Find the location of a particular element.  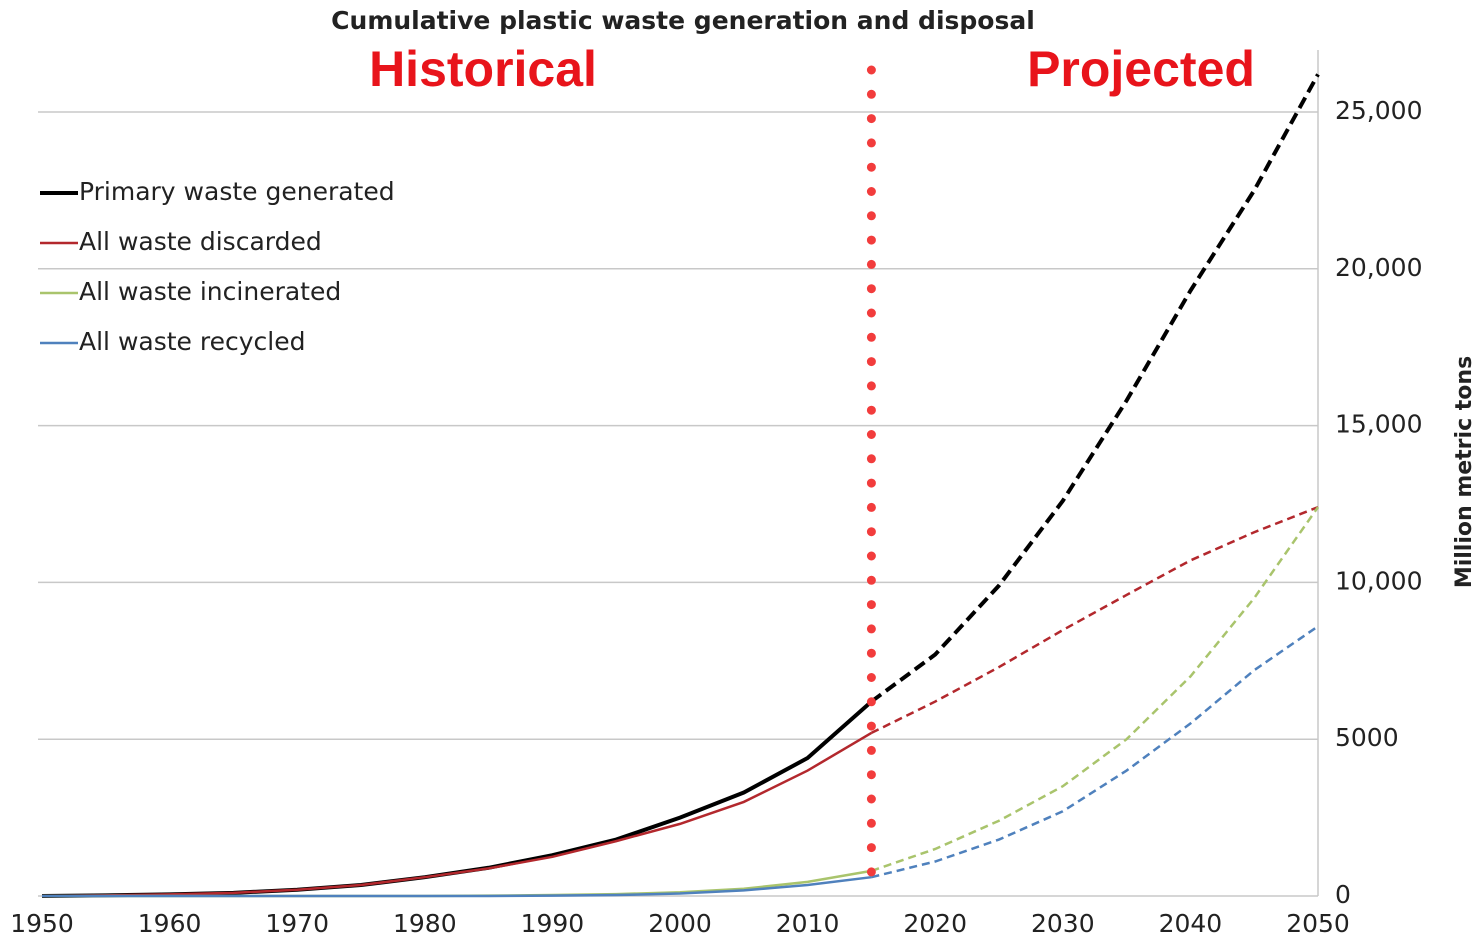

y-tick-label: 25,000 is located at coordinates (1378, 110).